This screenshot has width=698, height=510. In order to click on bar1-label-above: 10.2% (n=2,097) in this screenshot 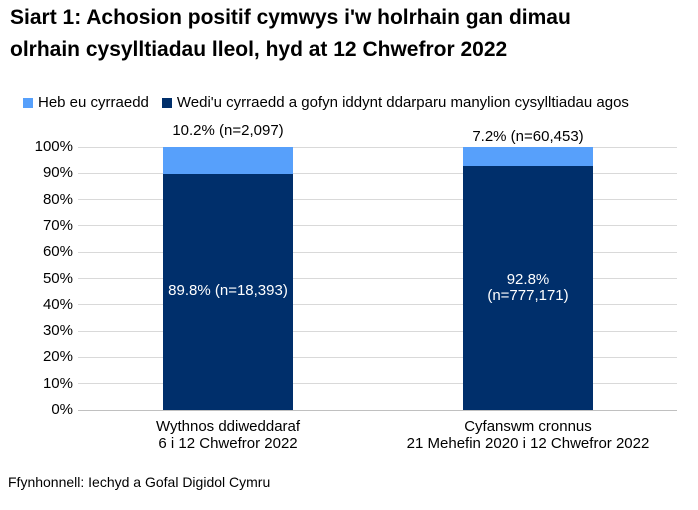, I will do `click(228, 130)`.